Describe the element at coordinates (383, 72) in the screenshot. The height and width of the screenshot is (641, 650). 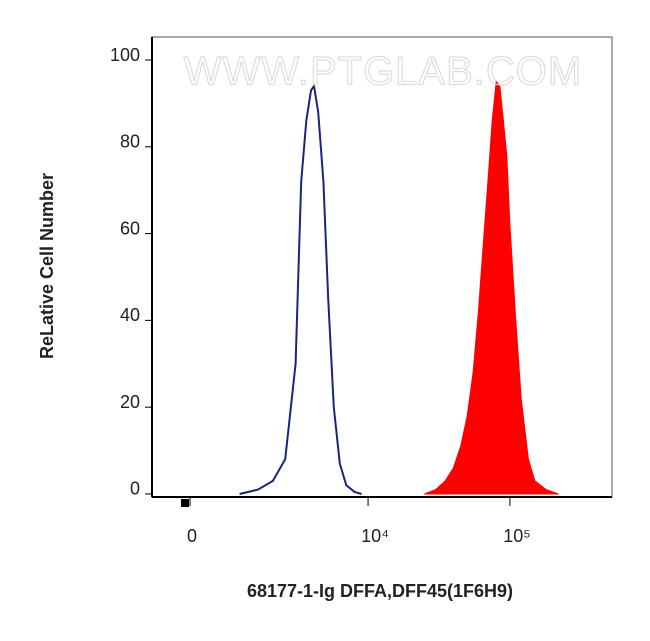
I see `watermark: WWW.PTGLAB.COM` at that location.